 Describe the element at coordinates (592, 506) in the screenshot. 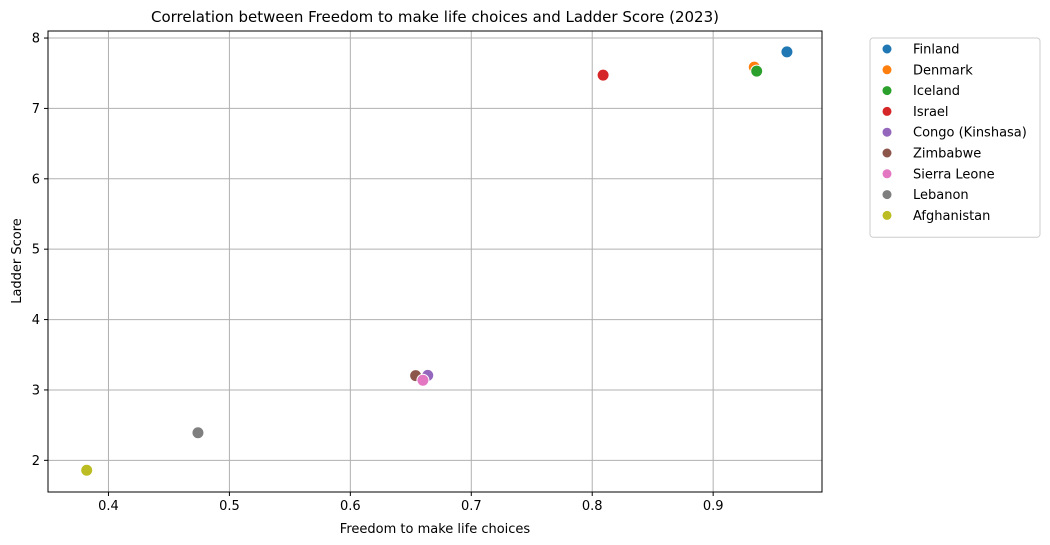

I see `x-tick-label: 0.8` at that location.